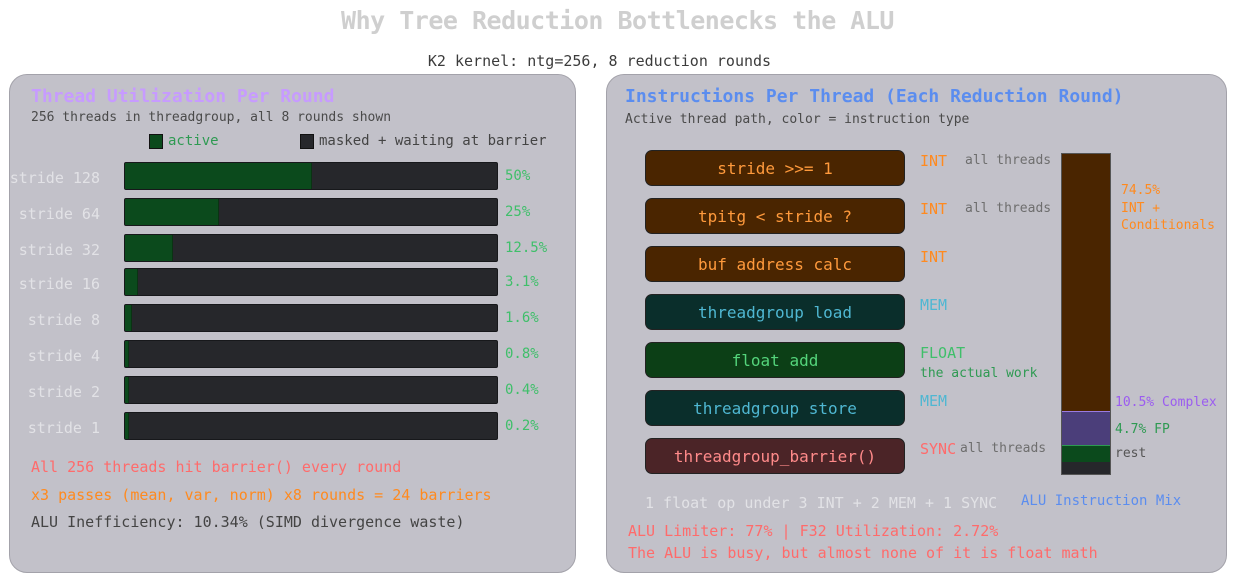 This screenshot has width=1235, height=582. I want to click on instruction-box: threadgroup_barrier(), so click(775, 456).